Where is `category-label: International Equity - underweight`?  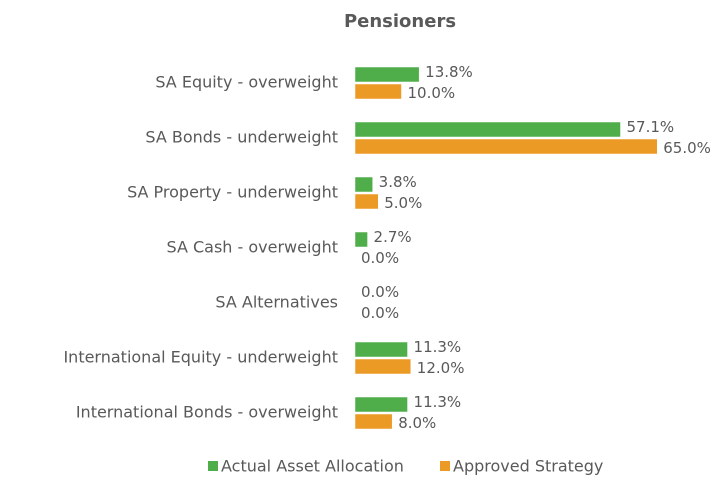
category-label: International Equity - underweight is located at coordinates (200, 357).